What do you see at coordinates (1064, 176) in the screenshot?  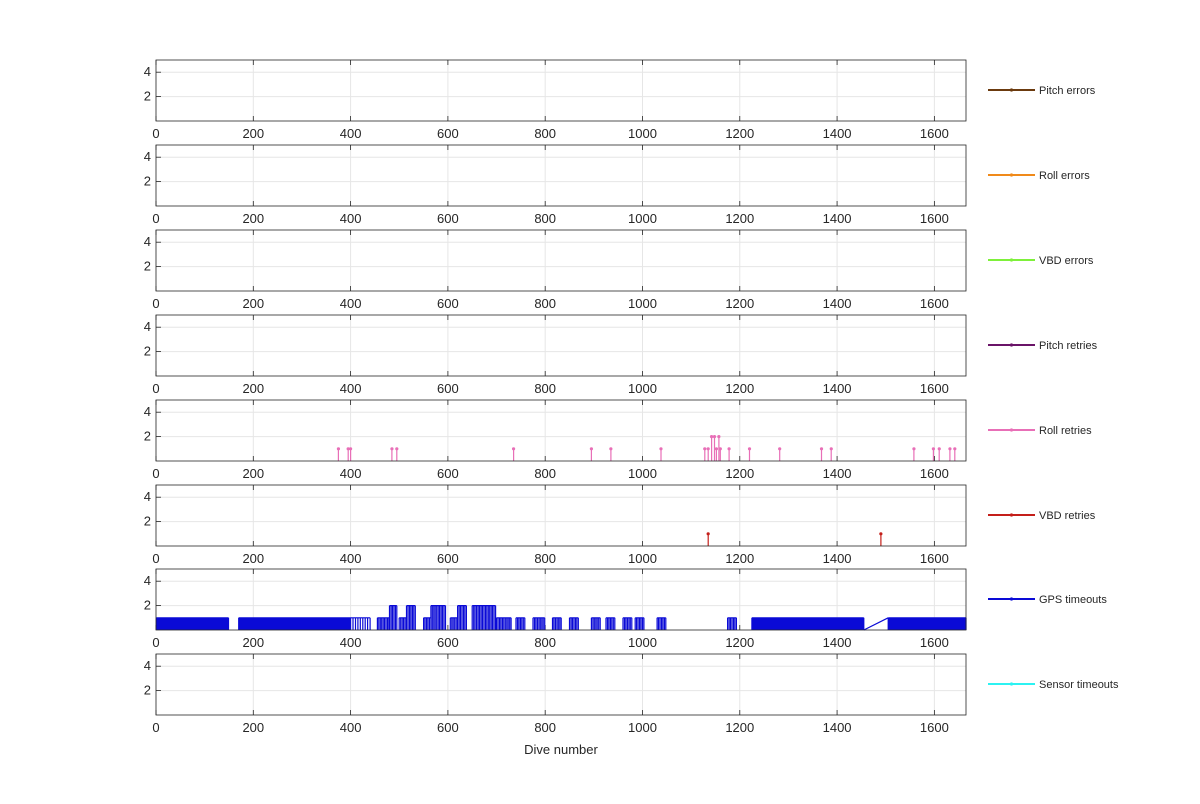 I see `legend-label: Roll errors` at bounding box center [1064, 176].